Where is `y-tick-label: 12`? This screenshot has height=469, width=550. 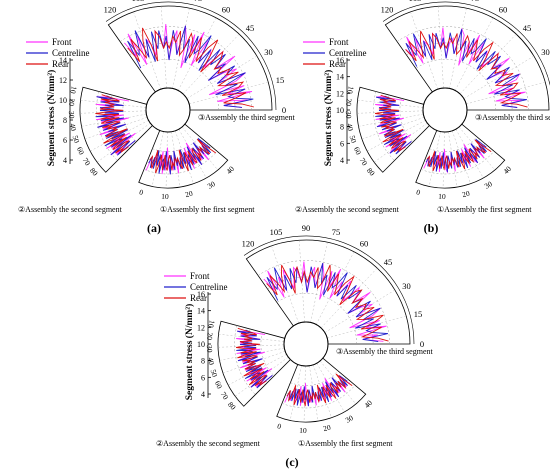 y-tick-label: 12 is located at coordinates (201, 327).